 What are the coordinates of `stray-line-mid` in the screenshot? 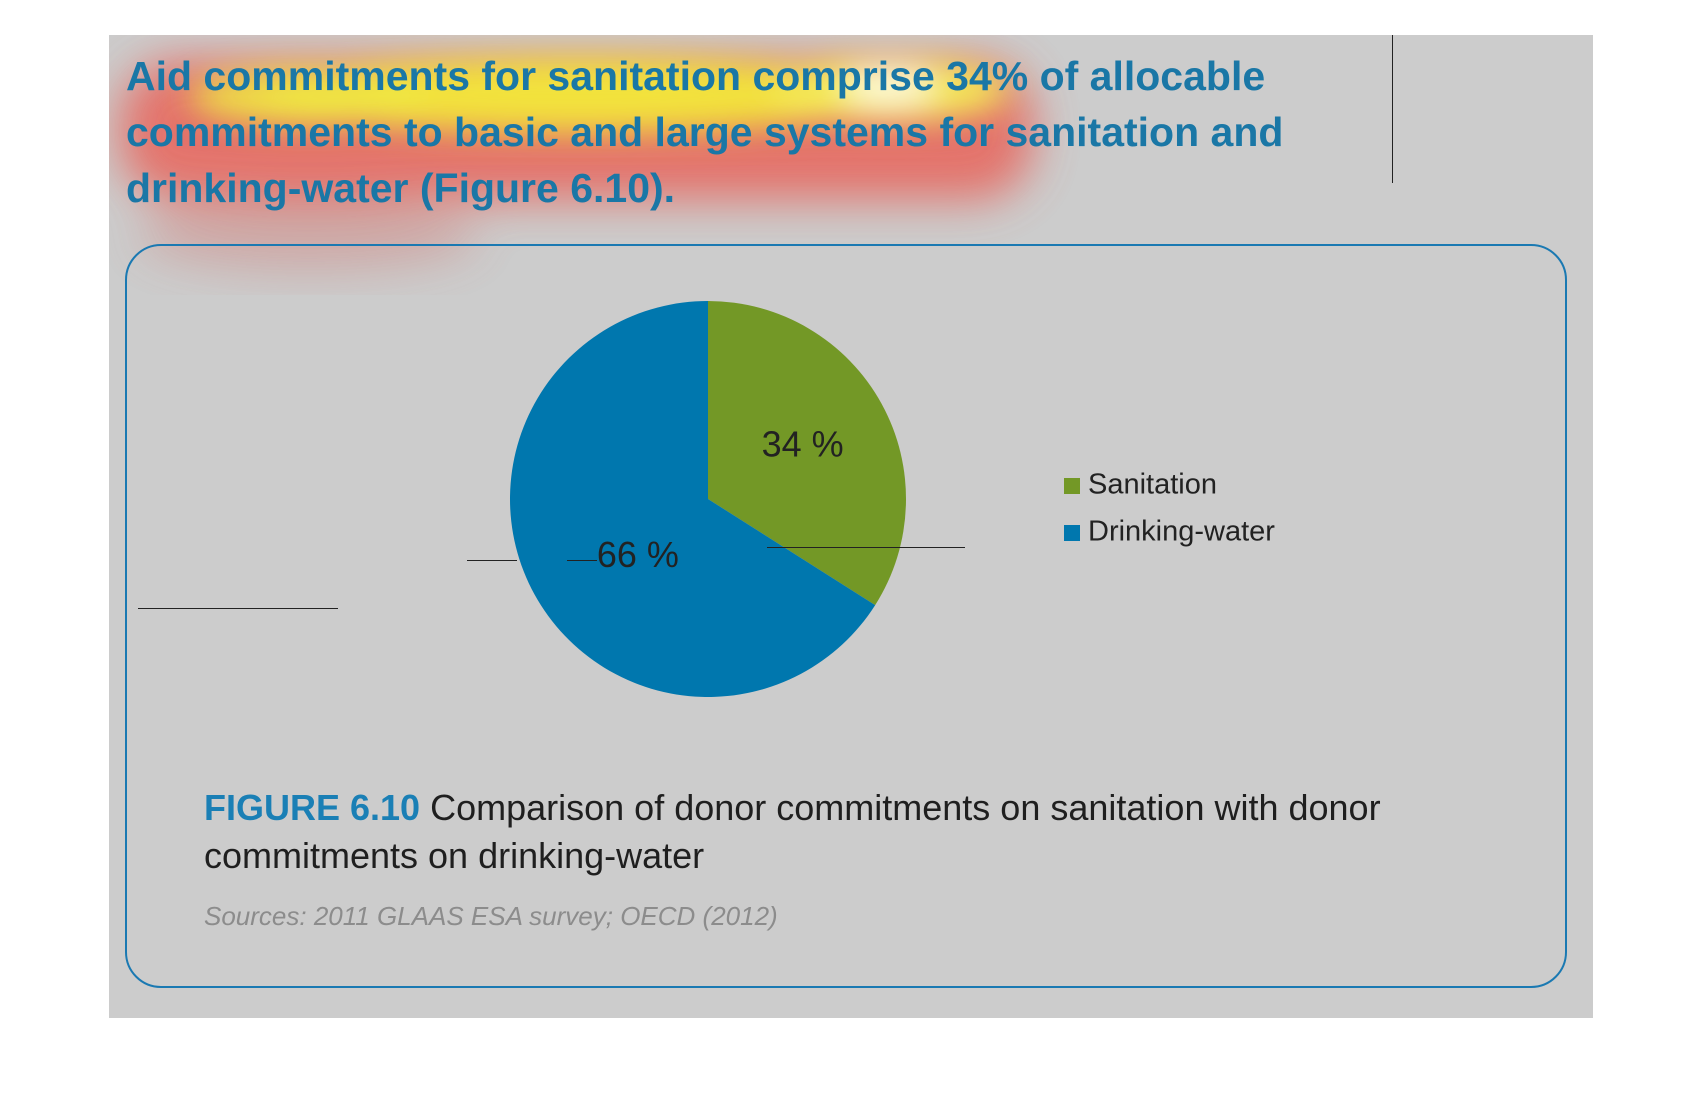 It's located at (582, 560).